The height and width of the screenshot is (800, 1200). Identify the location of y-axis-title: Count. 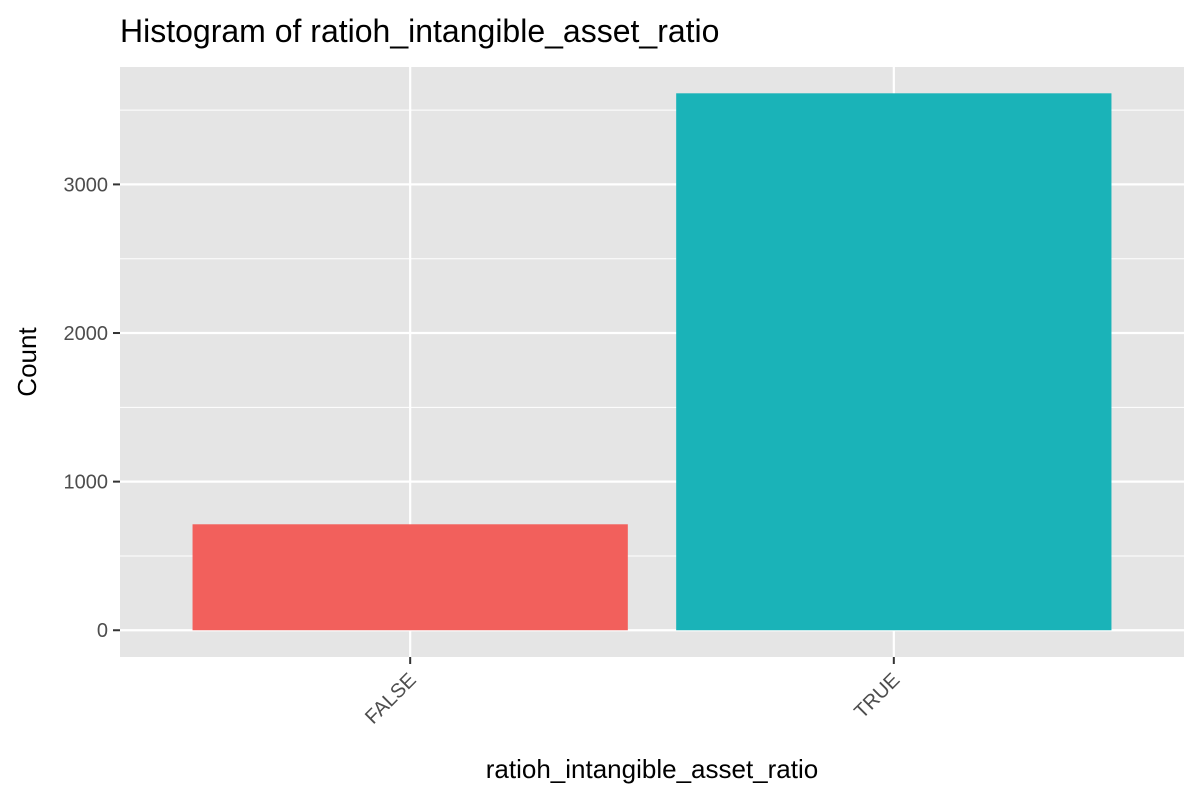
(27, 362).